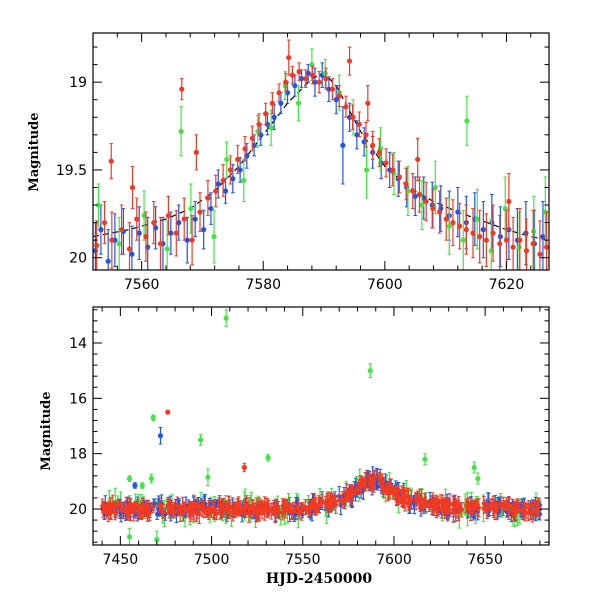 This screenshot has height=600, width=600. What do you see at coordinates (506, 240) in the screenshot?
I see `top-red-point-58-marker` at bounding box center [506, 240].